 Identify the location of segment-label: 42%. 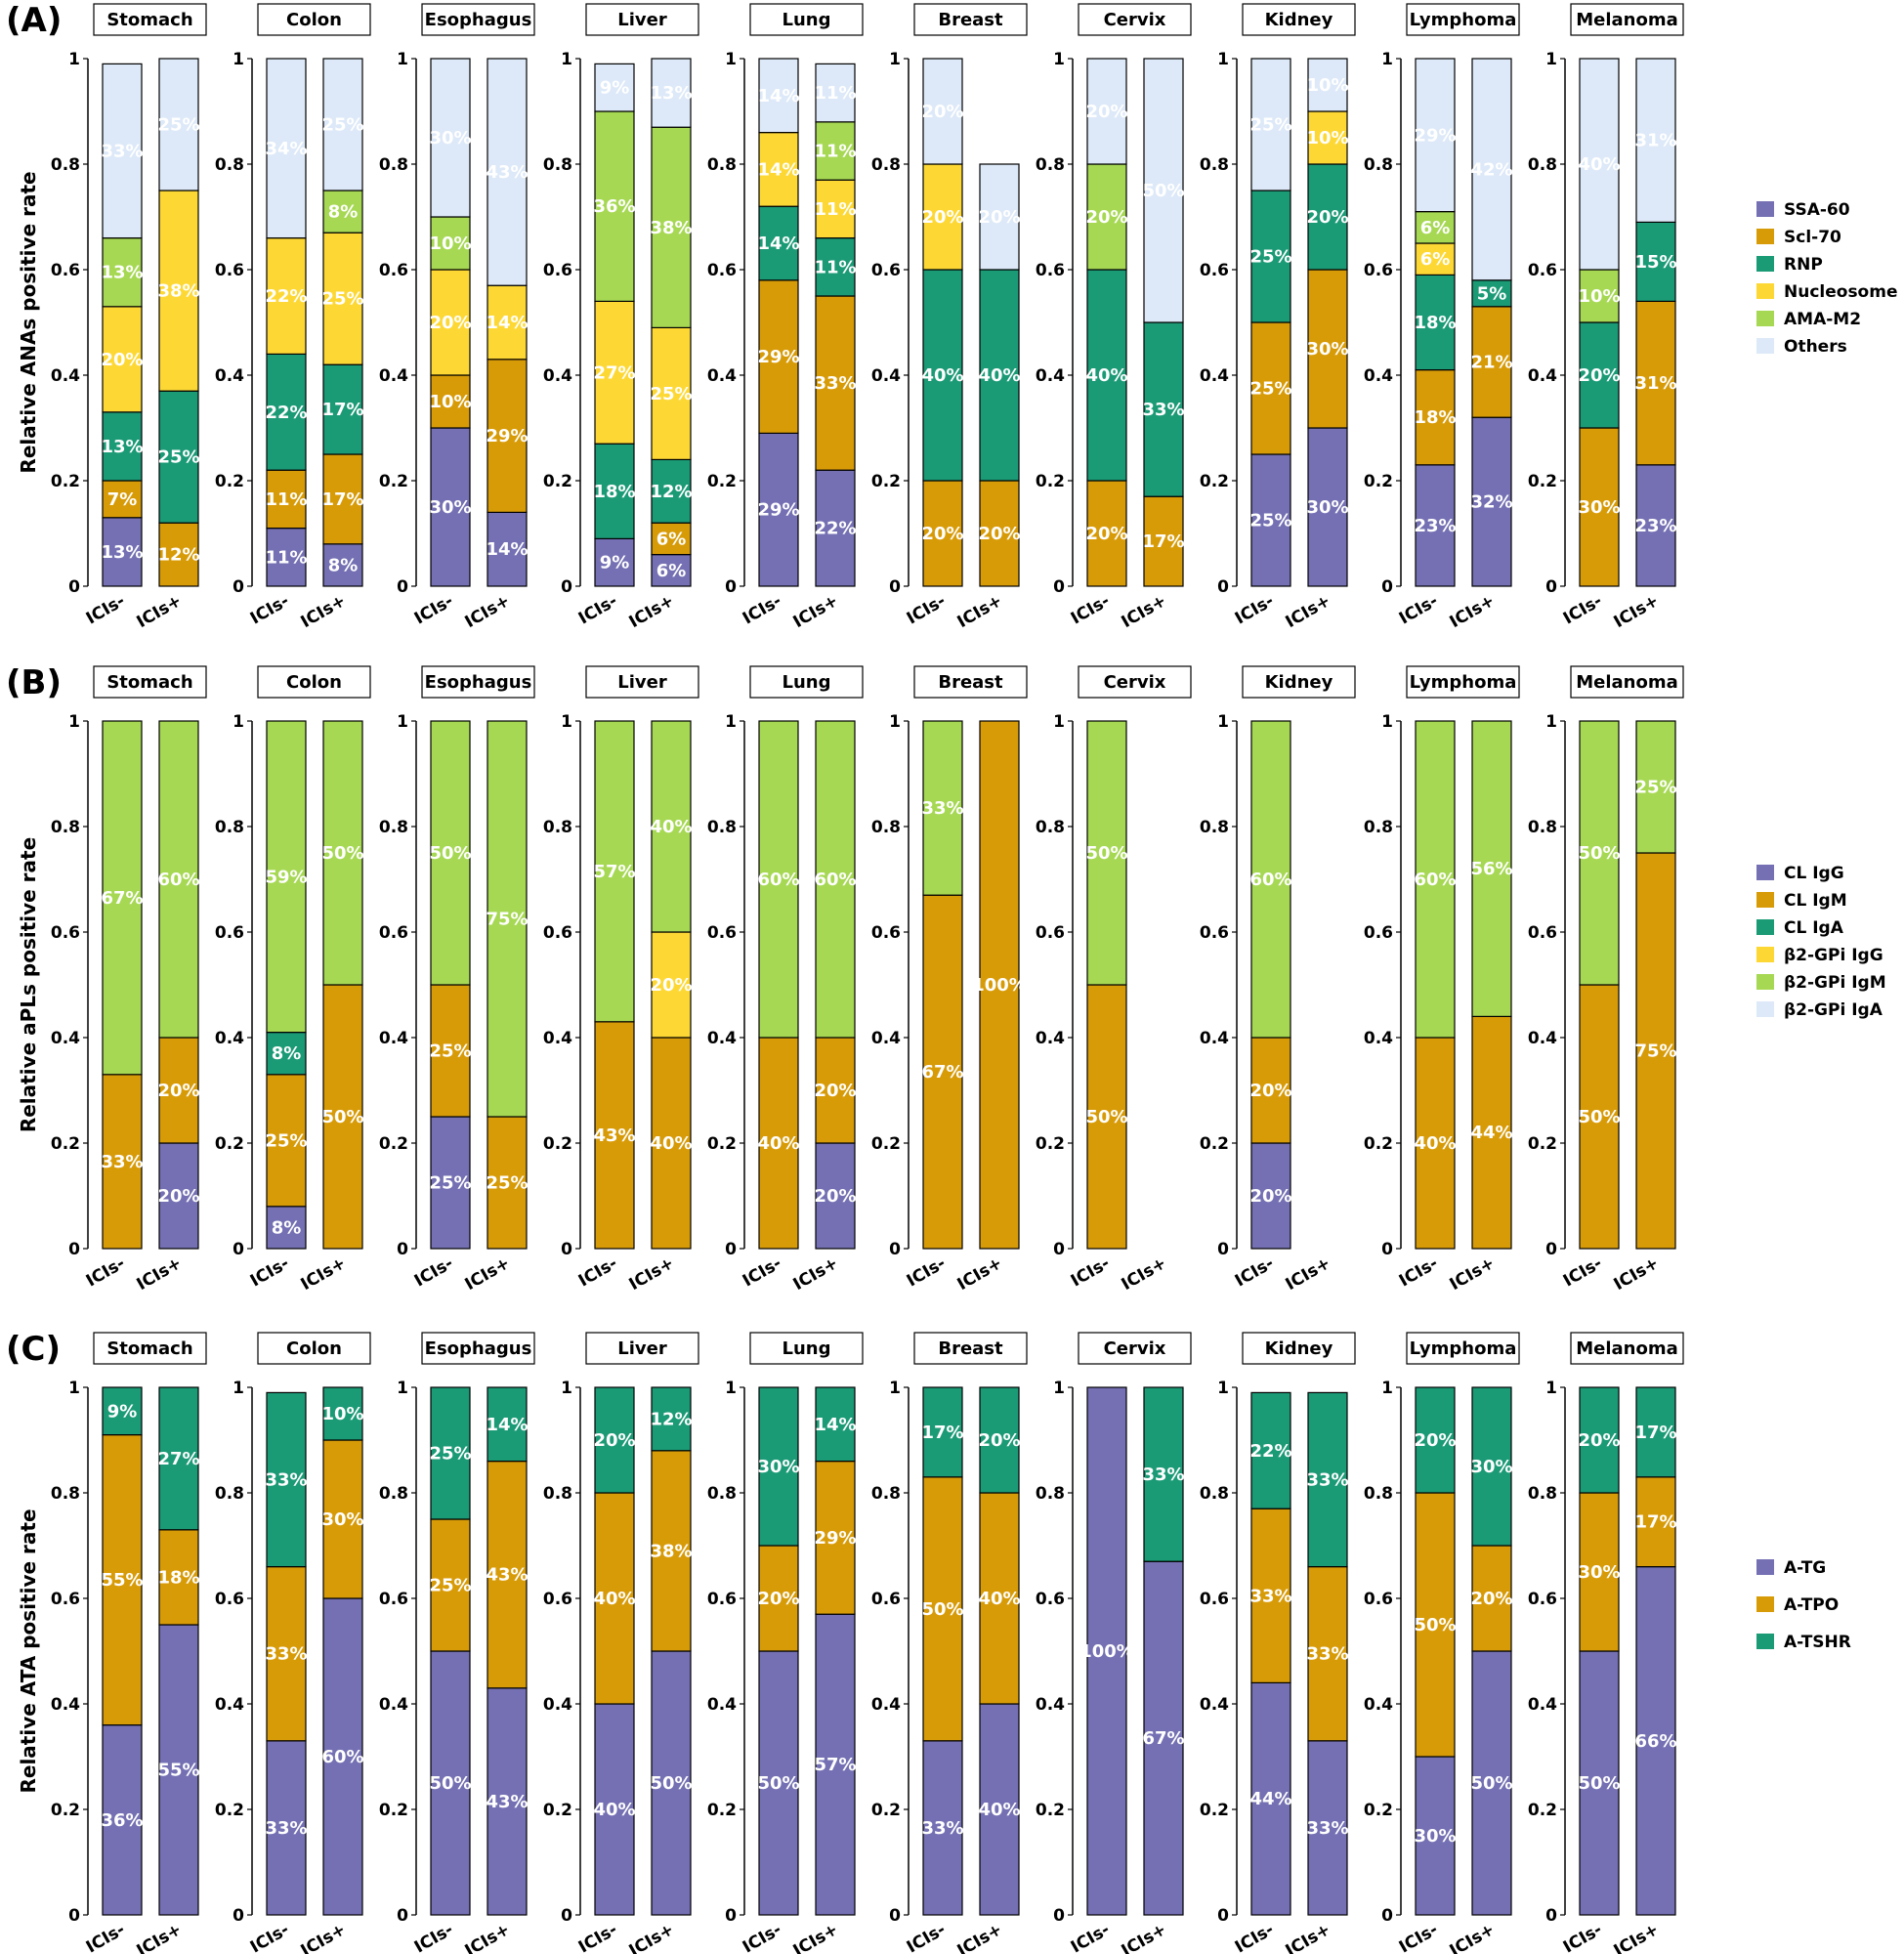
(1491, 169).